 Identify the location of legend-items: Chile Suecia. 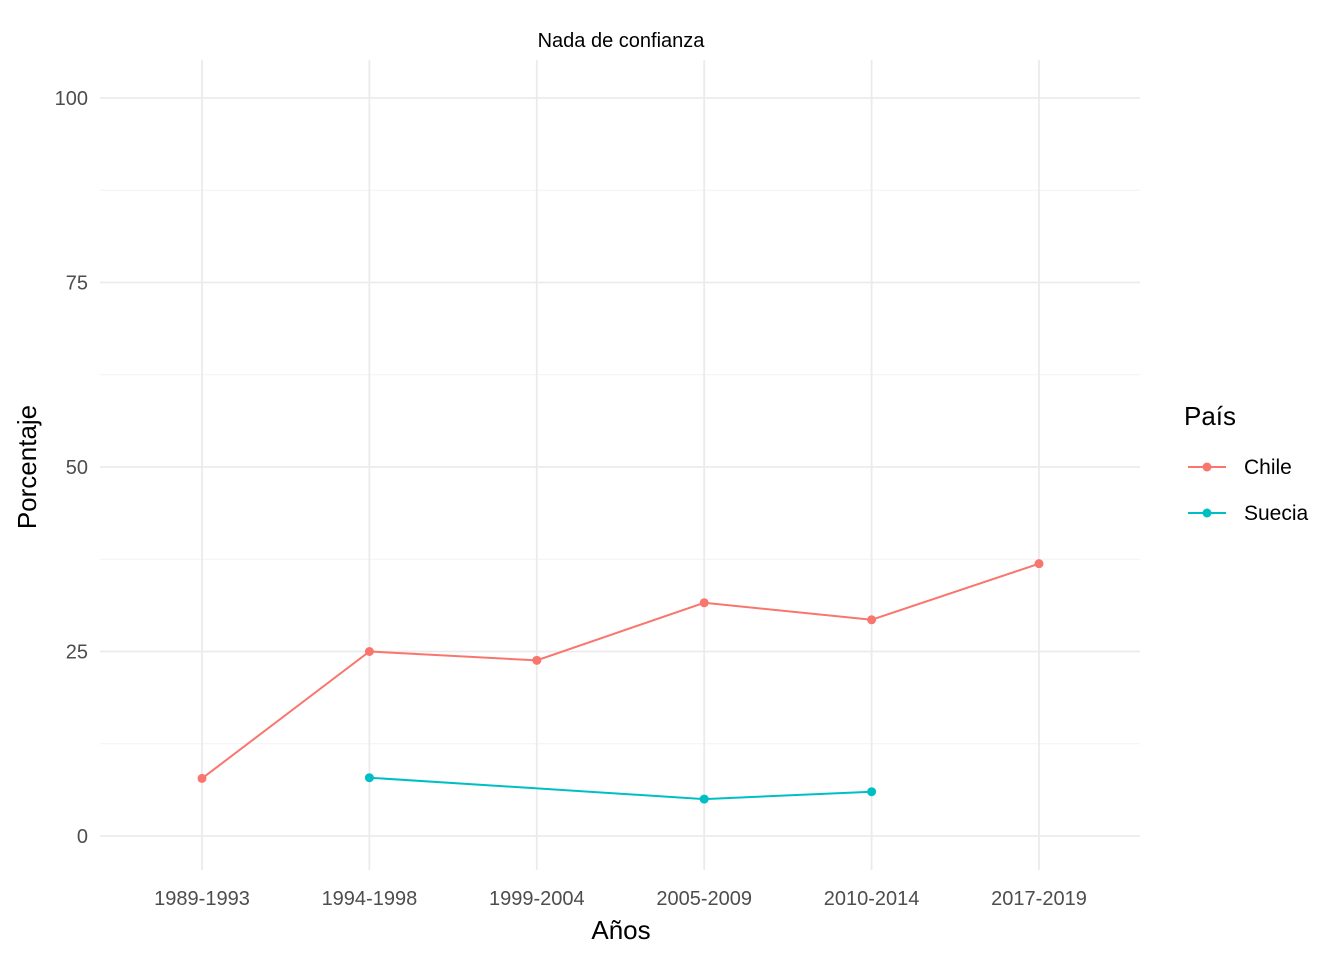
(1248, 490).